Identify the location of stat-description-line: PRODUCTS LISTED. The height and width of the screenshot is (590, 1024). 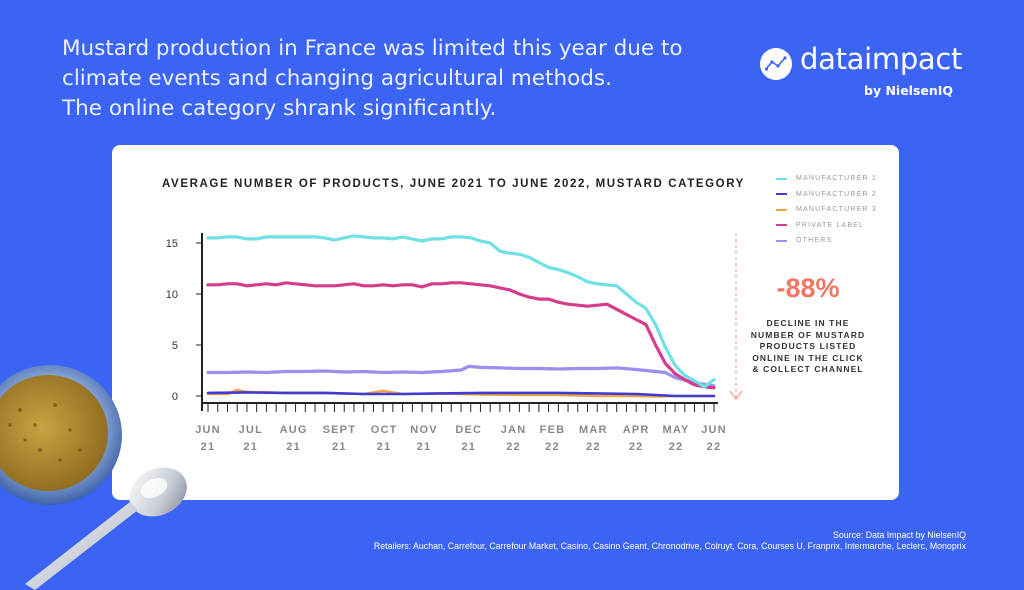
(808, 346).